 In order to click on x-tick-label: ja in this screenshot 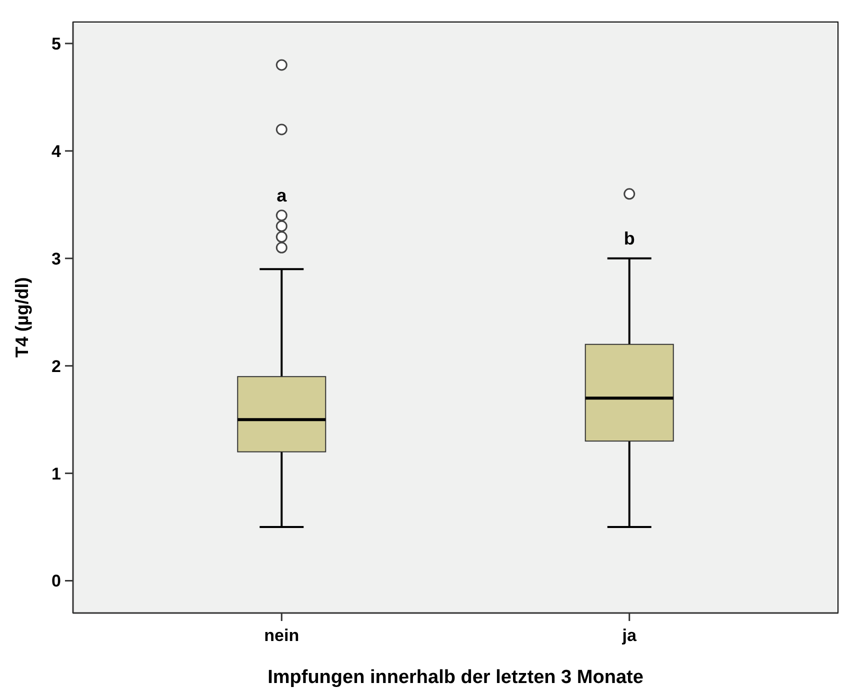, I will do `click(629, 635)`.